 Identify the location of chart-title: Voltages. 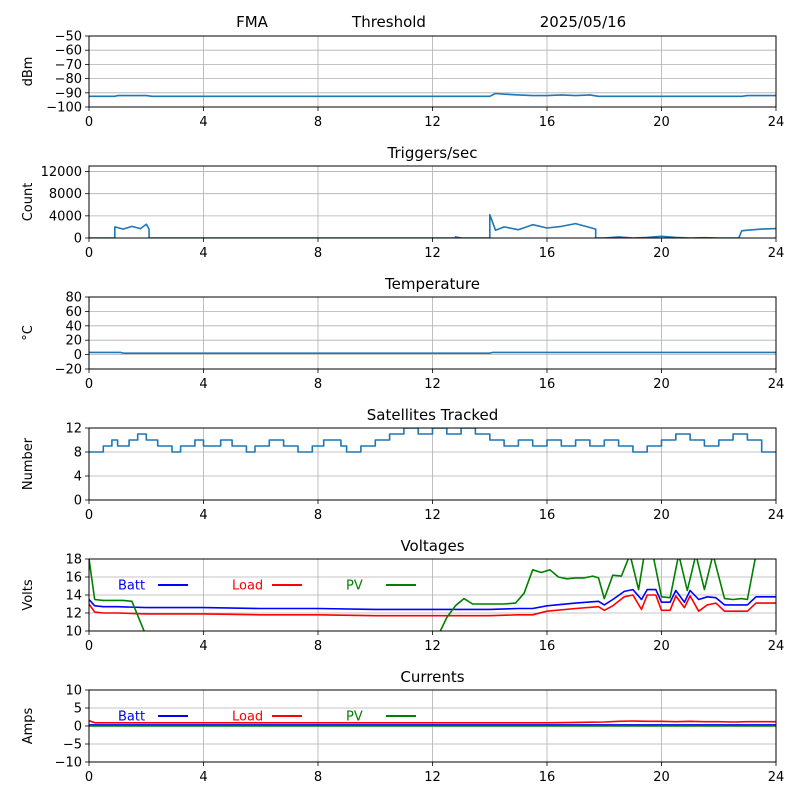
(432, 546).